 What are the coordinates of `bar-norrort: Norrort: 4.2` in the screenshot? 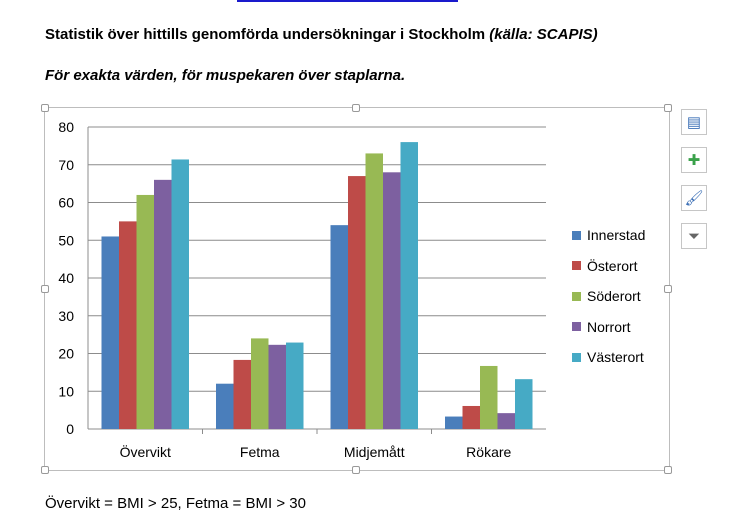 It's located at (506, 421).